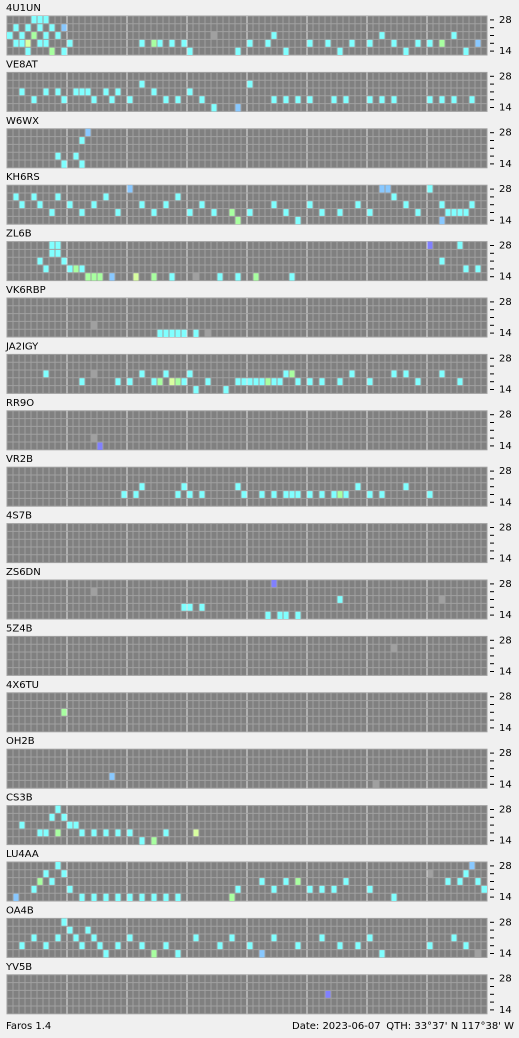  Describe the element at coordinates (18, 967) in the screenshot. I see `beacon-name: YV5B` at that location.